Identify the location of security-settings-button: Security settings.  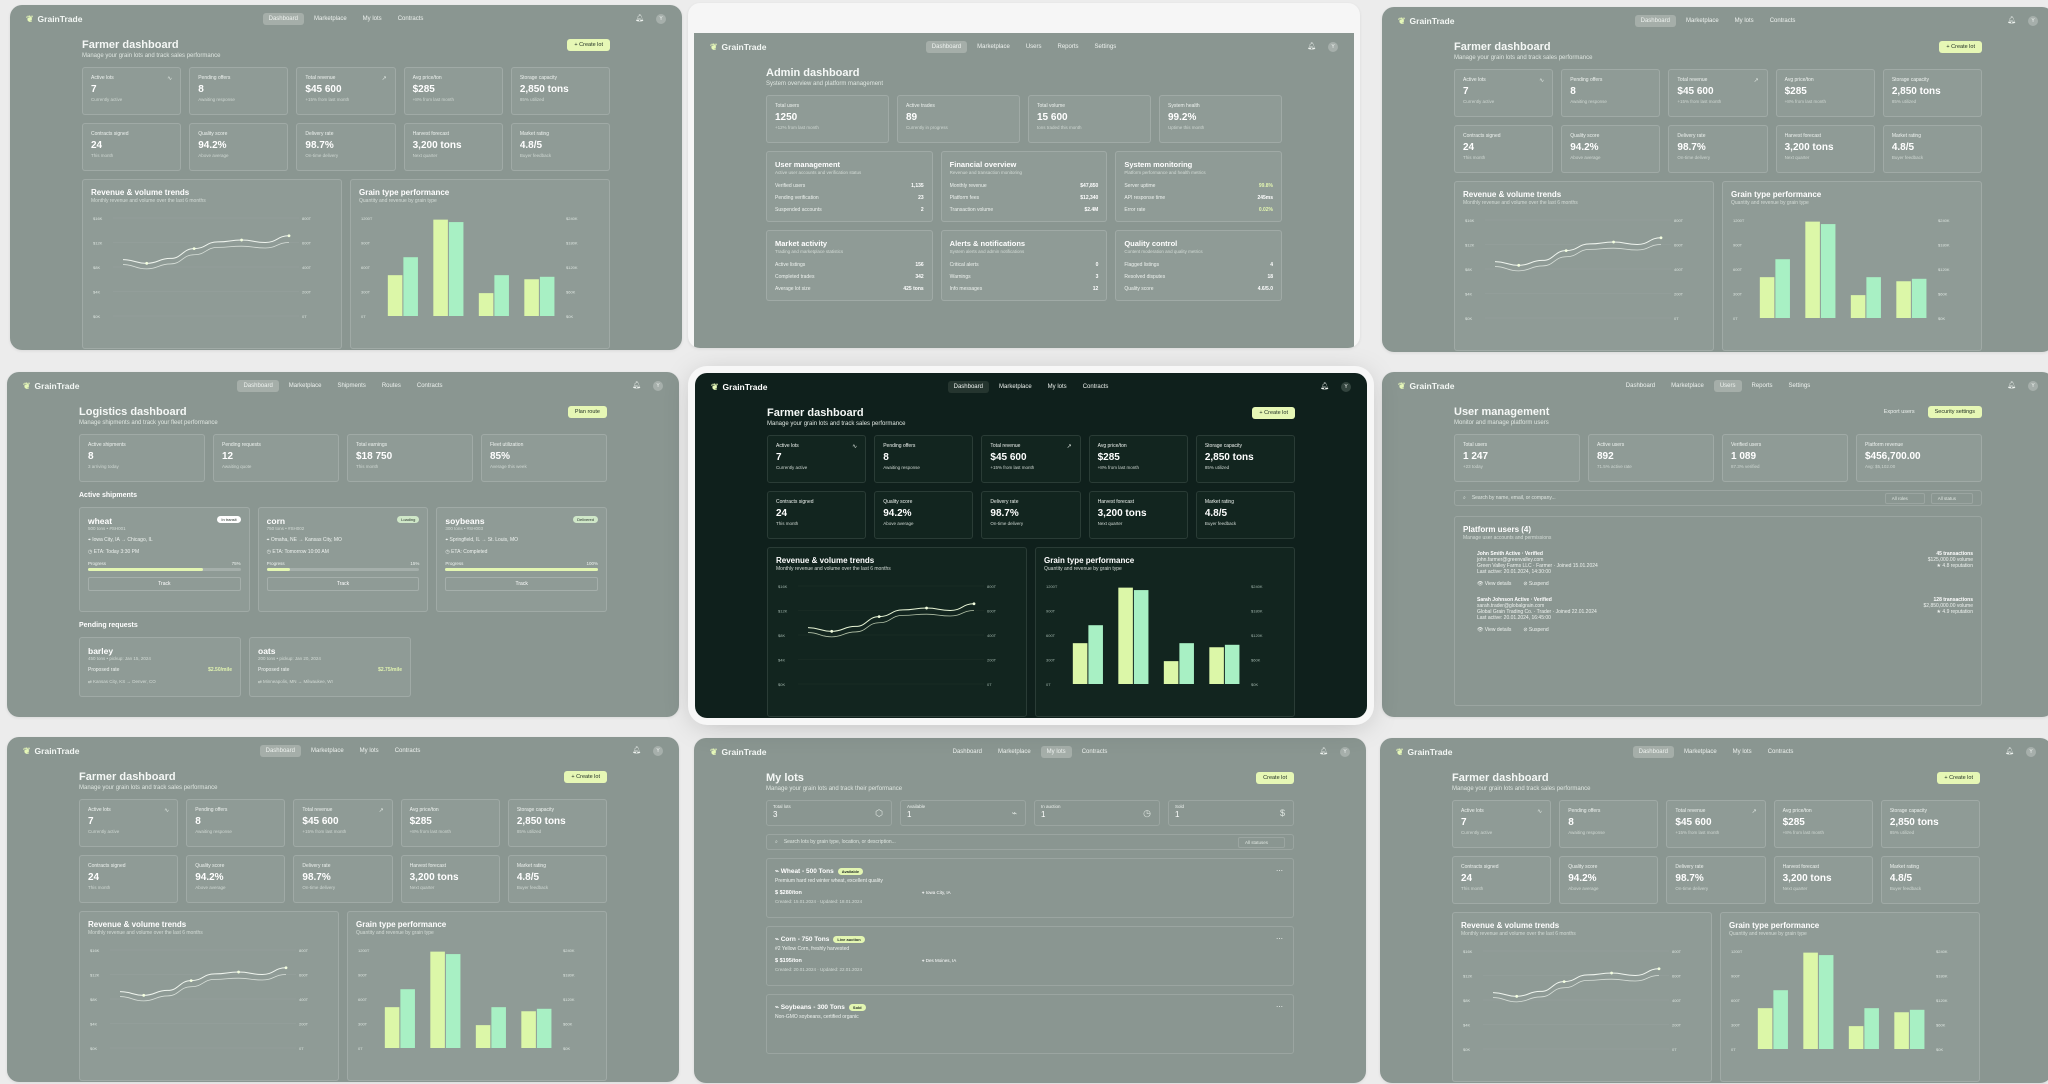
(1954, 412).